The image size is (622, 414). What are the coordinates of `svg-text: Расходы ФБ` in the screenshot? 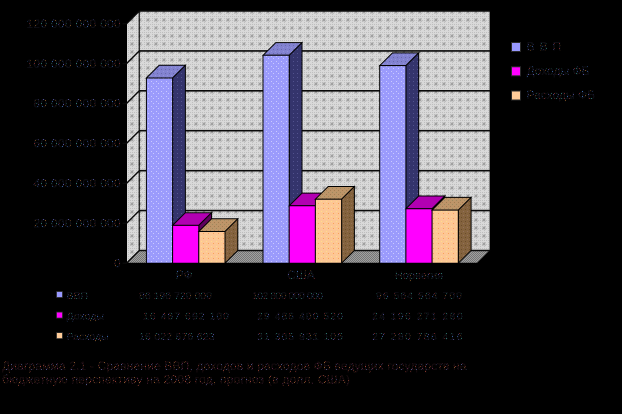 It's located at (561, 95).